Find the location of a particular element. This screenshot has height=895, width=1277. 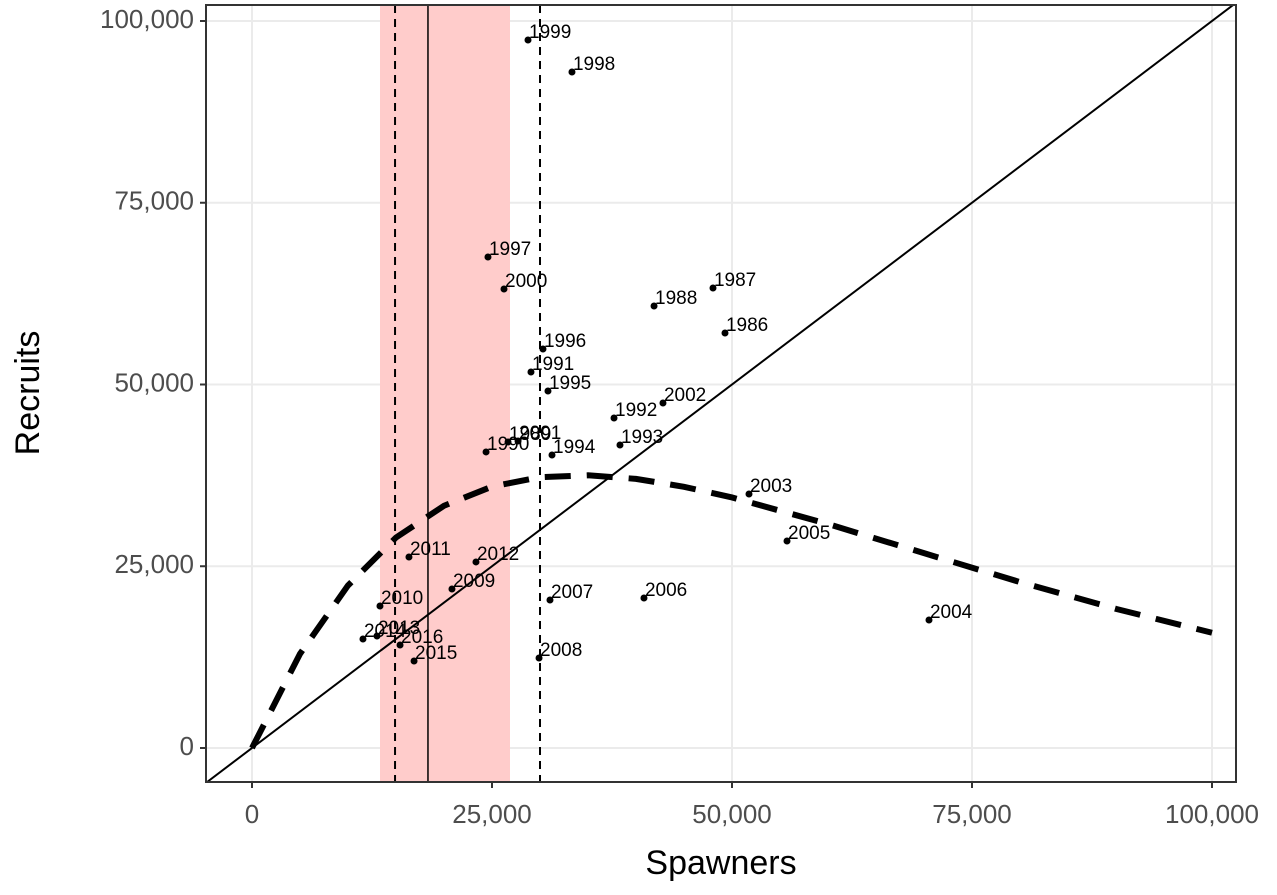

point-label: 2012 is located at coordinates (498, 554).